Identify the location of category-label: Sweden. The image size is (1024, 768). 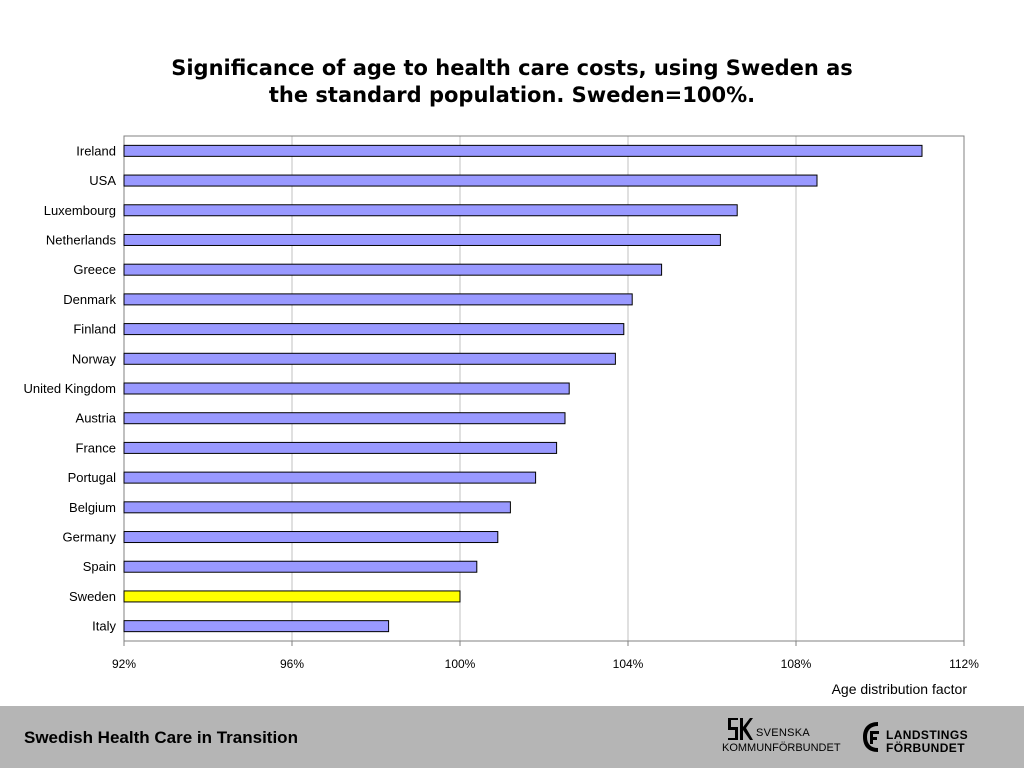
(92, 596).